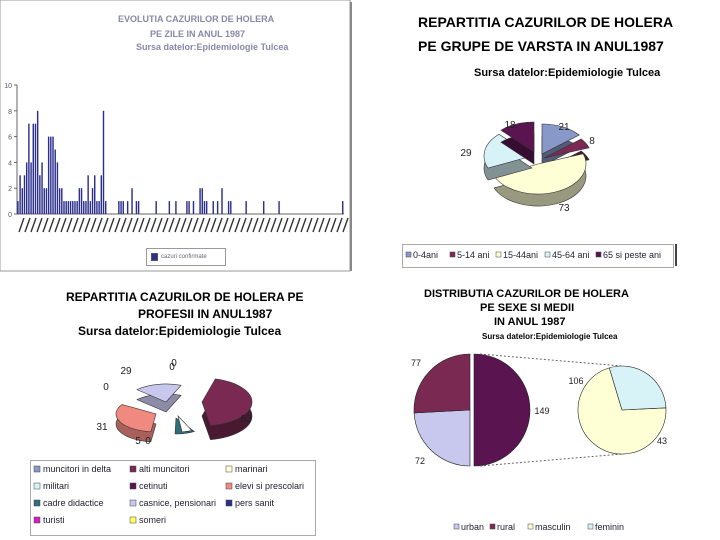  What do you see at coordinates (466, 153) in the screenshot?
I see `age-label-45-64: 29` at bounding box center [466, 153].